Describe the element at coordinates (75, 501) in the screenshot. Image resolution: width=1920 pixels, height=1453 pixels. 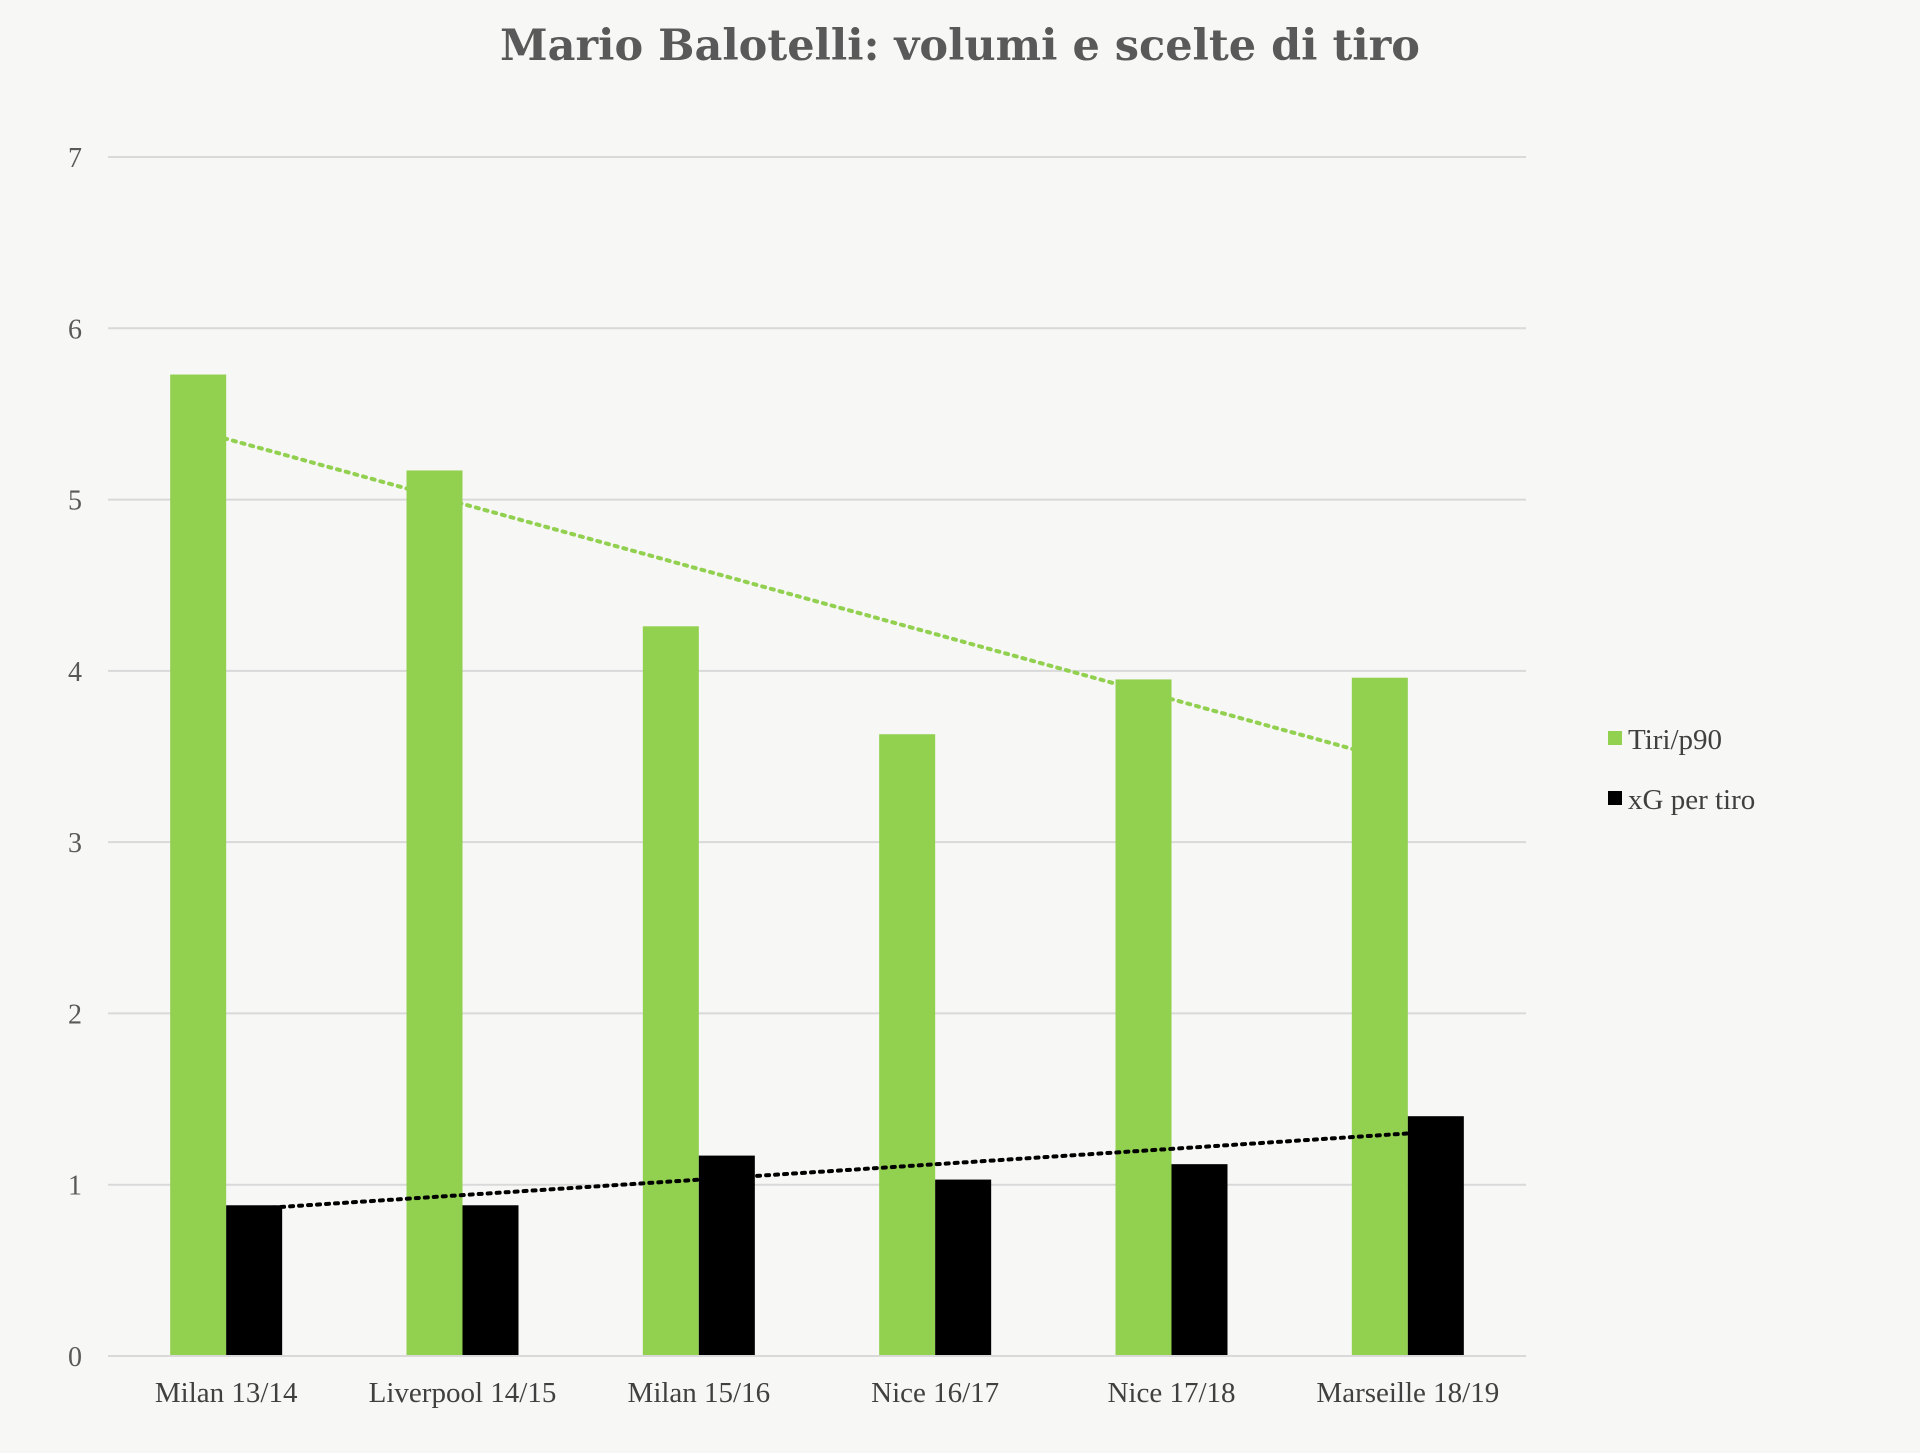
I see `y-tick-label: 5` at that location.